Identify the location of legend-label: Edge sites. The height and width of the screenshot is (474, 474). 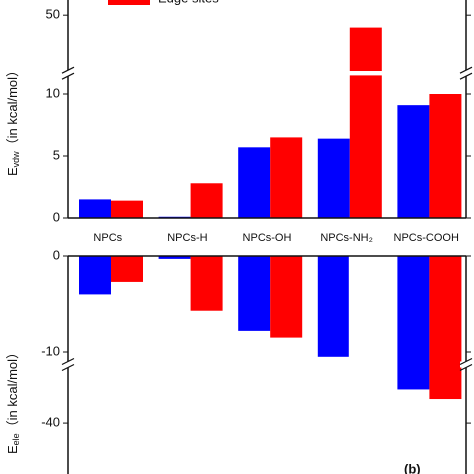
(188, 2).